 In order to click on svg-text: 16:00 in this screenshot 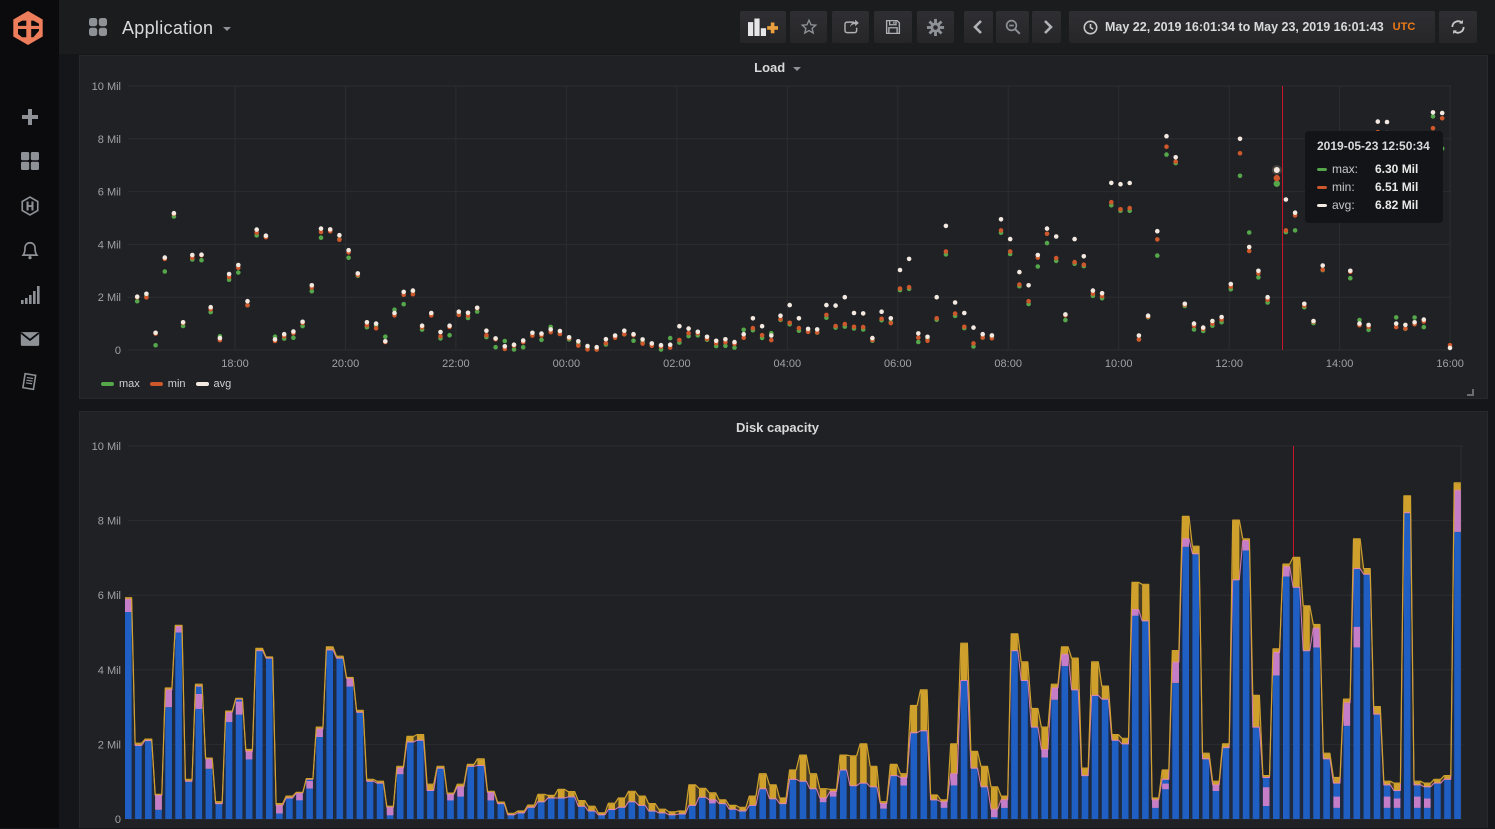, I will do `click(1450, 364)`.